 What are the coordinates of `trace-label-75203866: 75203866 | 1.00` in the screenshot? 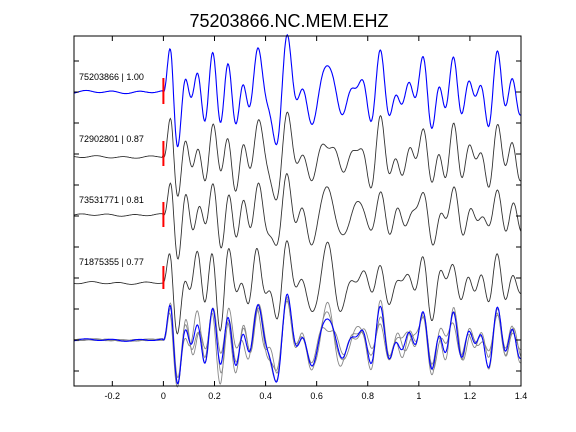 It's located at (111, 77).